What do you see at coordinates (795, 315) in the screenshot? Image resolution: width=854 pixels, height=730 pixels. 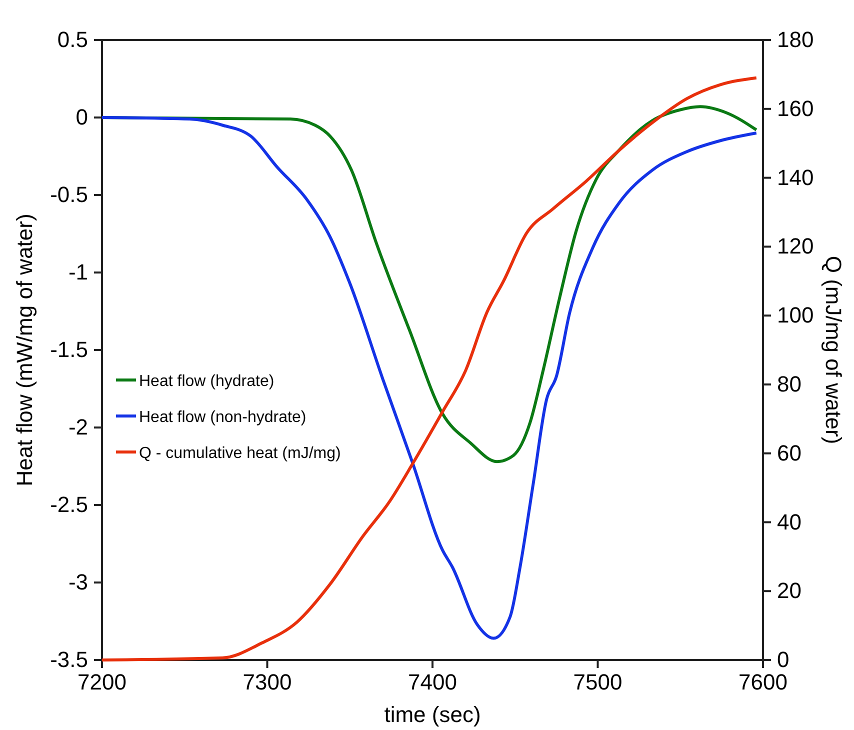 I see `y2-tick-label: 100` at bounding box center [795, 315].